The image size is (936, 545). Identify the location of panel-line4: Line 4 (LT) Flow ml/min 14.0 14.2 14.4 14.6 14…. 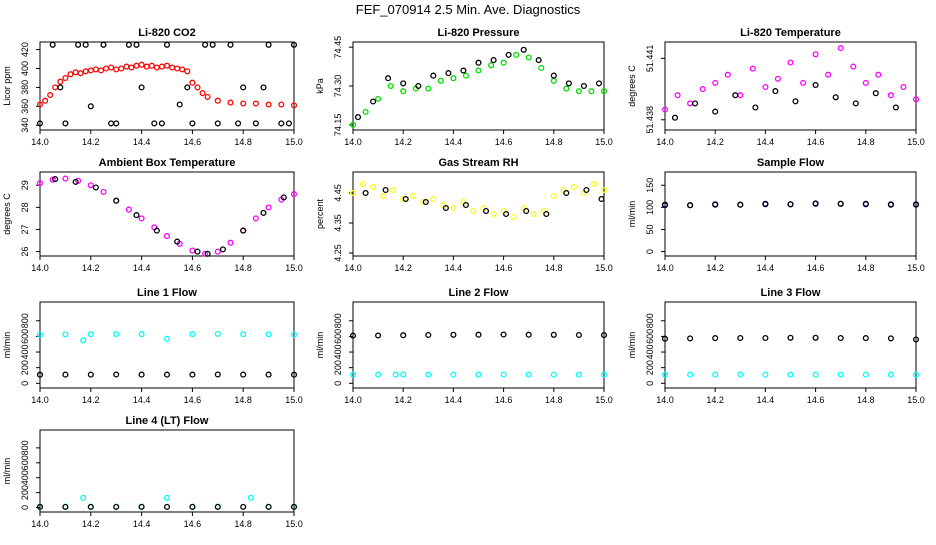
(152, 472).